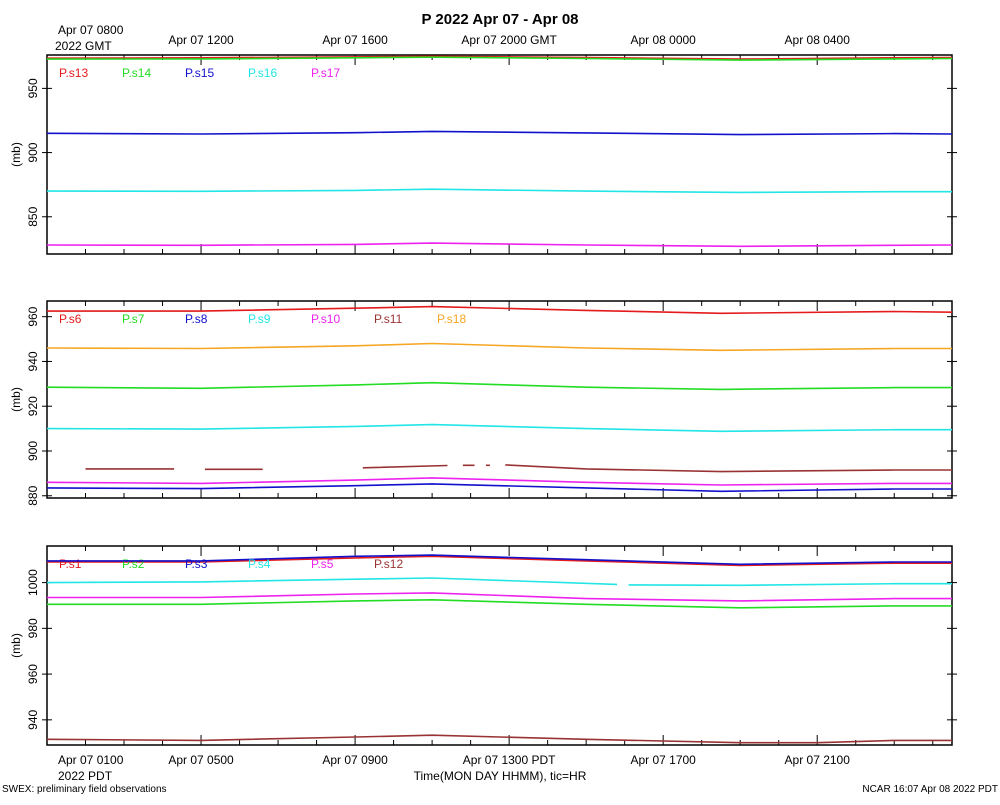 The width and height of the screenshot is (1000, 805). I want to click on legend-entry-P-s18: P.s18, so click(451, 319).